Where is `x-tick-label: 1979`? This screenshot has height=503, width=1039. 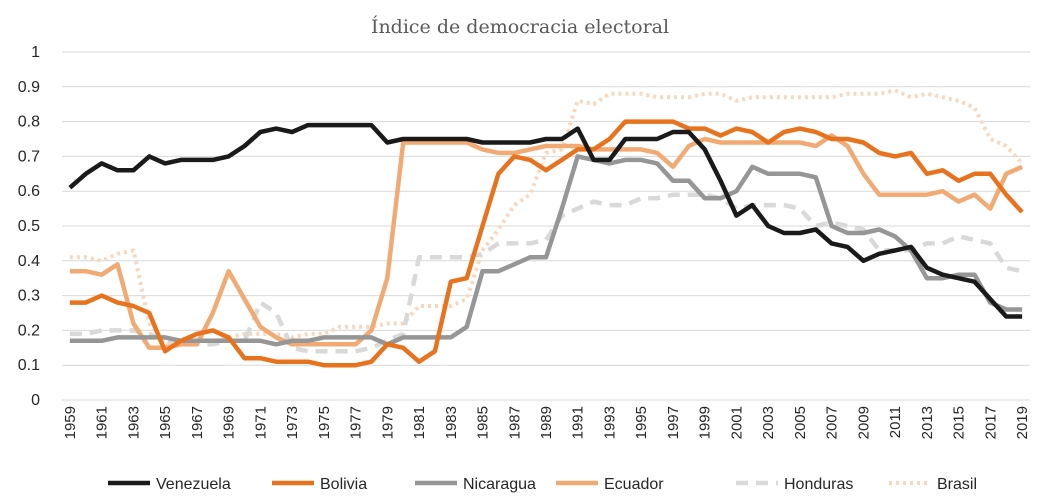 x-tick-label: 1979 is located at coordinates (387, 422).